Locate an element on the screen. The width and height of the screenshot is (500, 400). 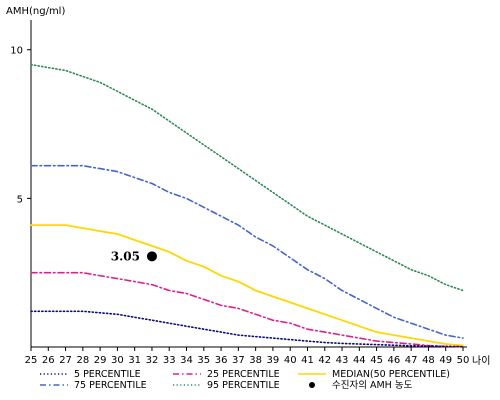
x-tick-label: 41 is located at coordinates (307, 360).